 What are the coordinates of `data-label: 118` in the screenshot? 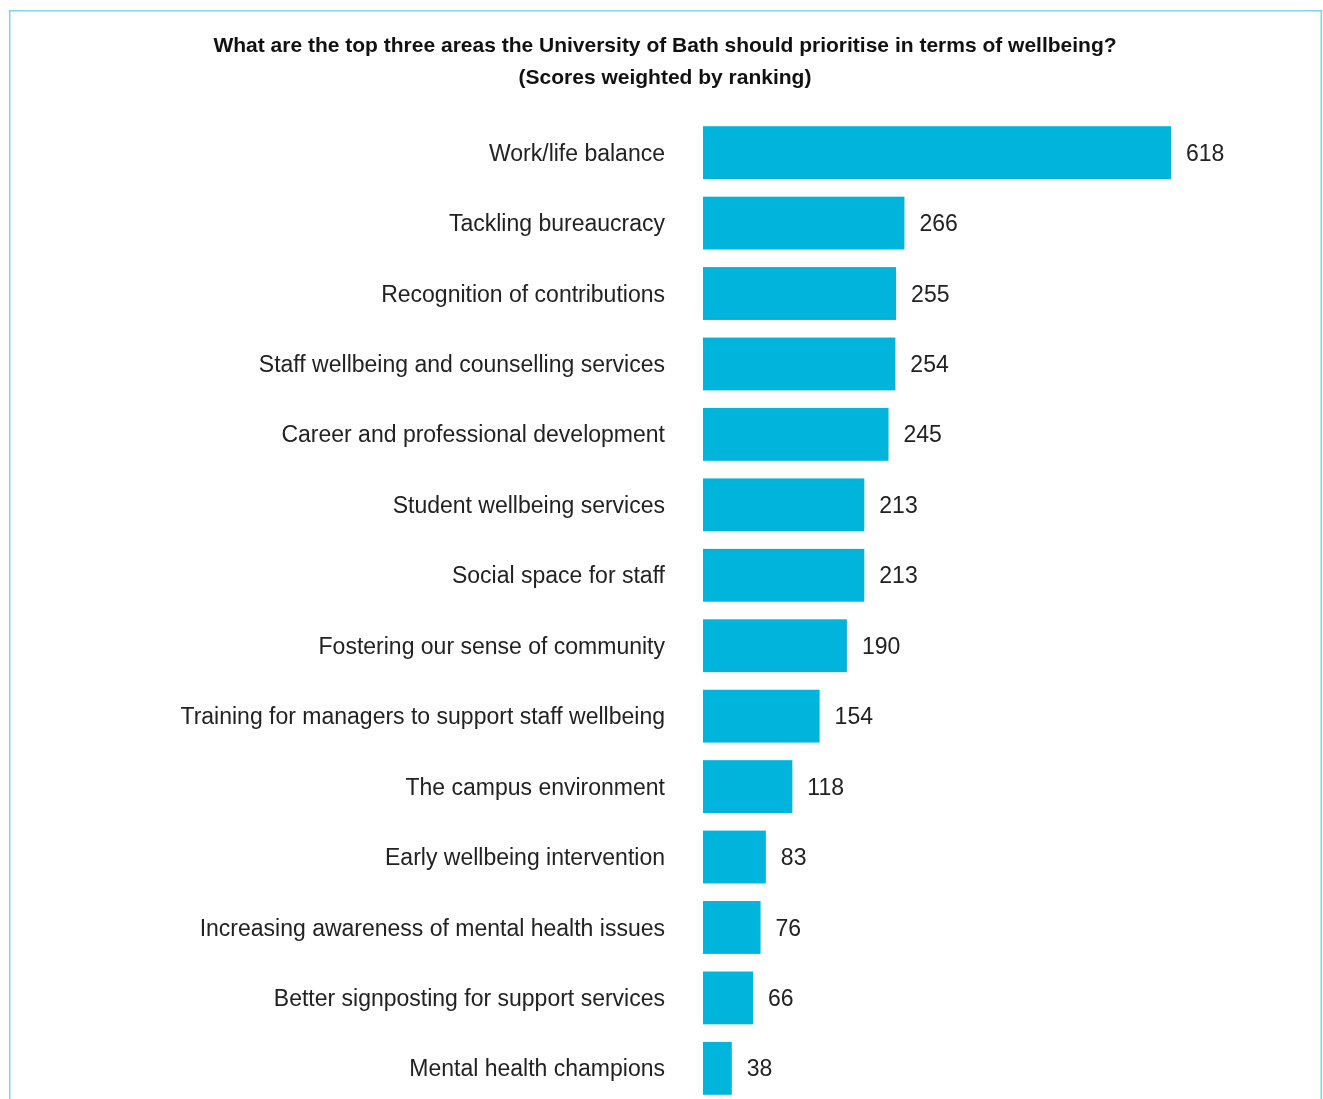 It's located at (826, 786).